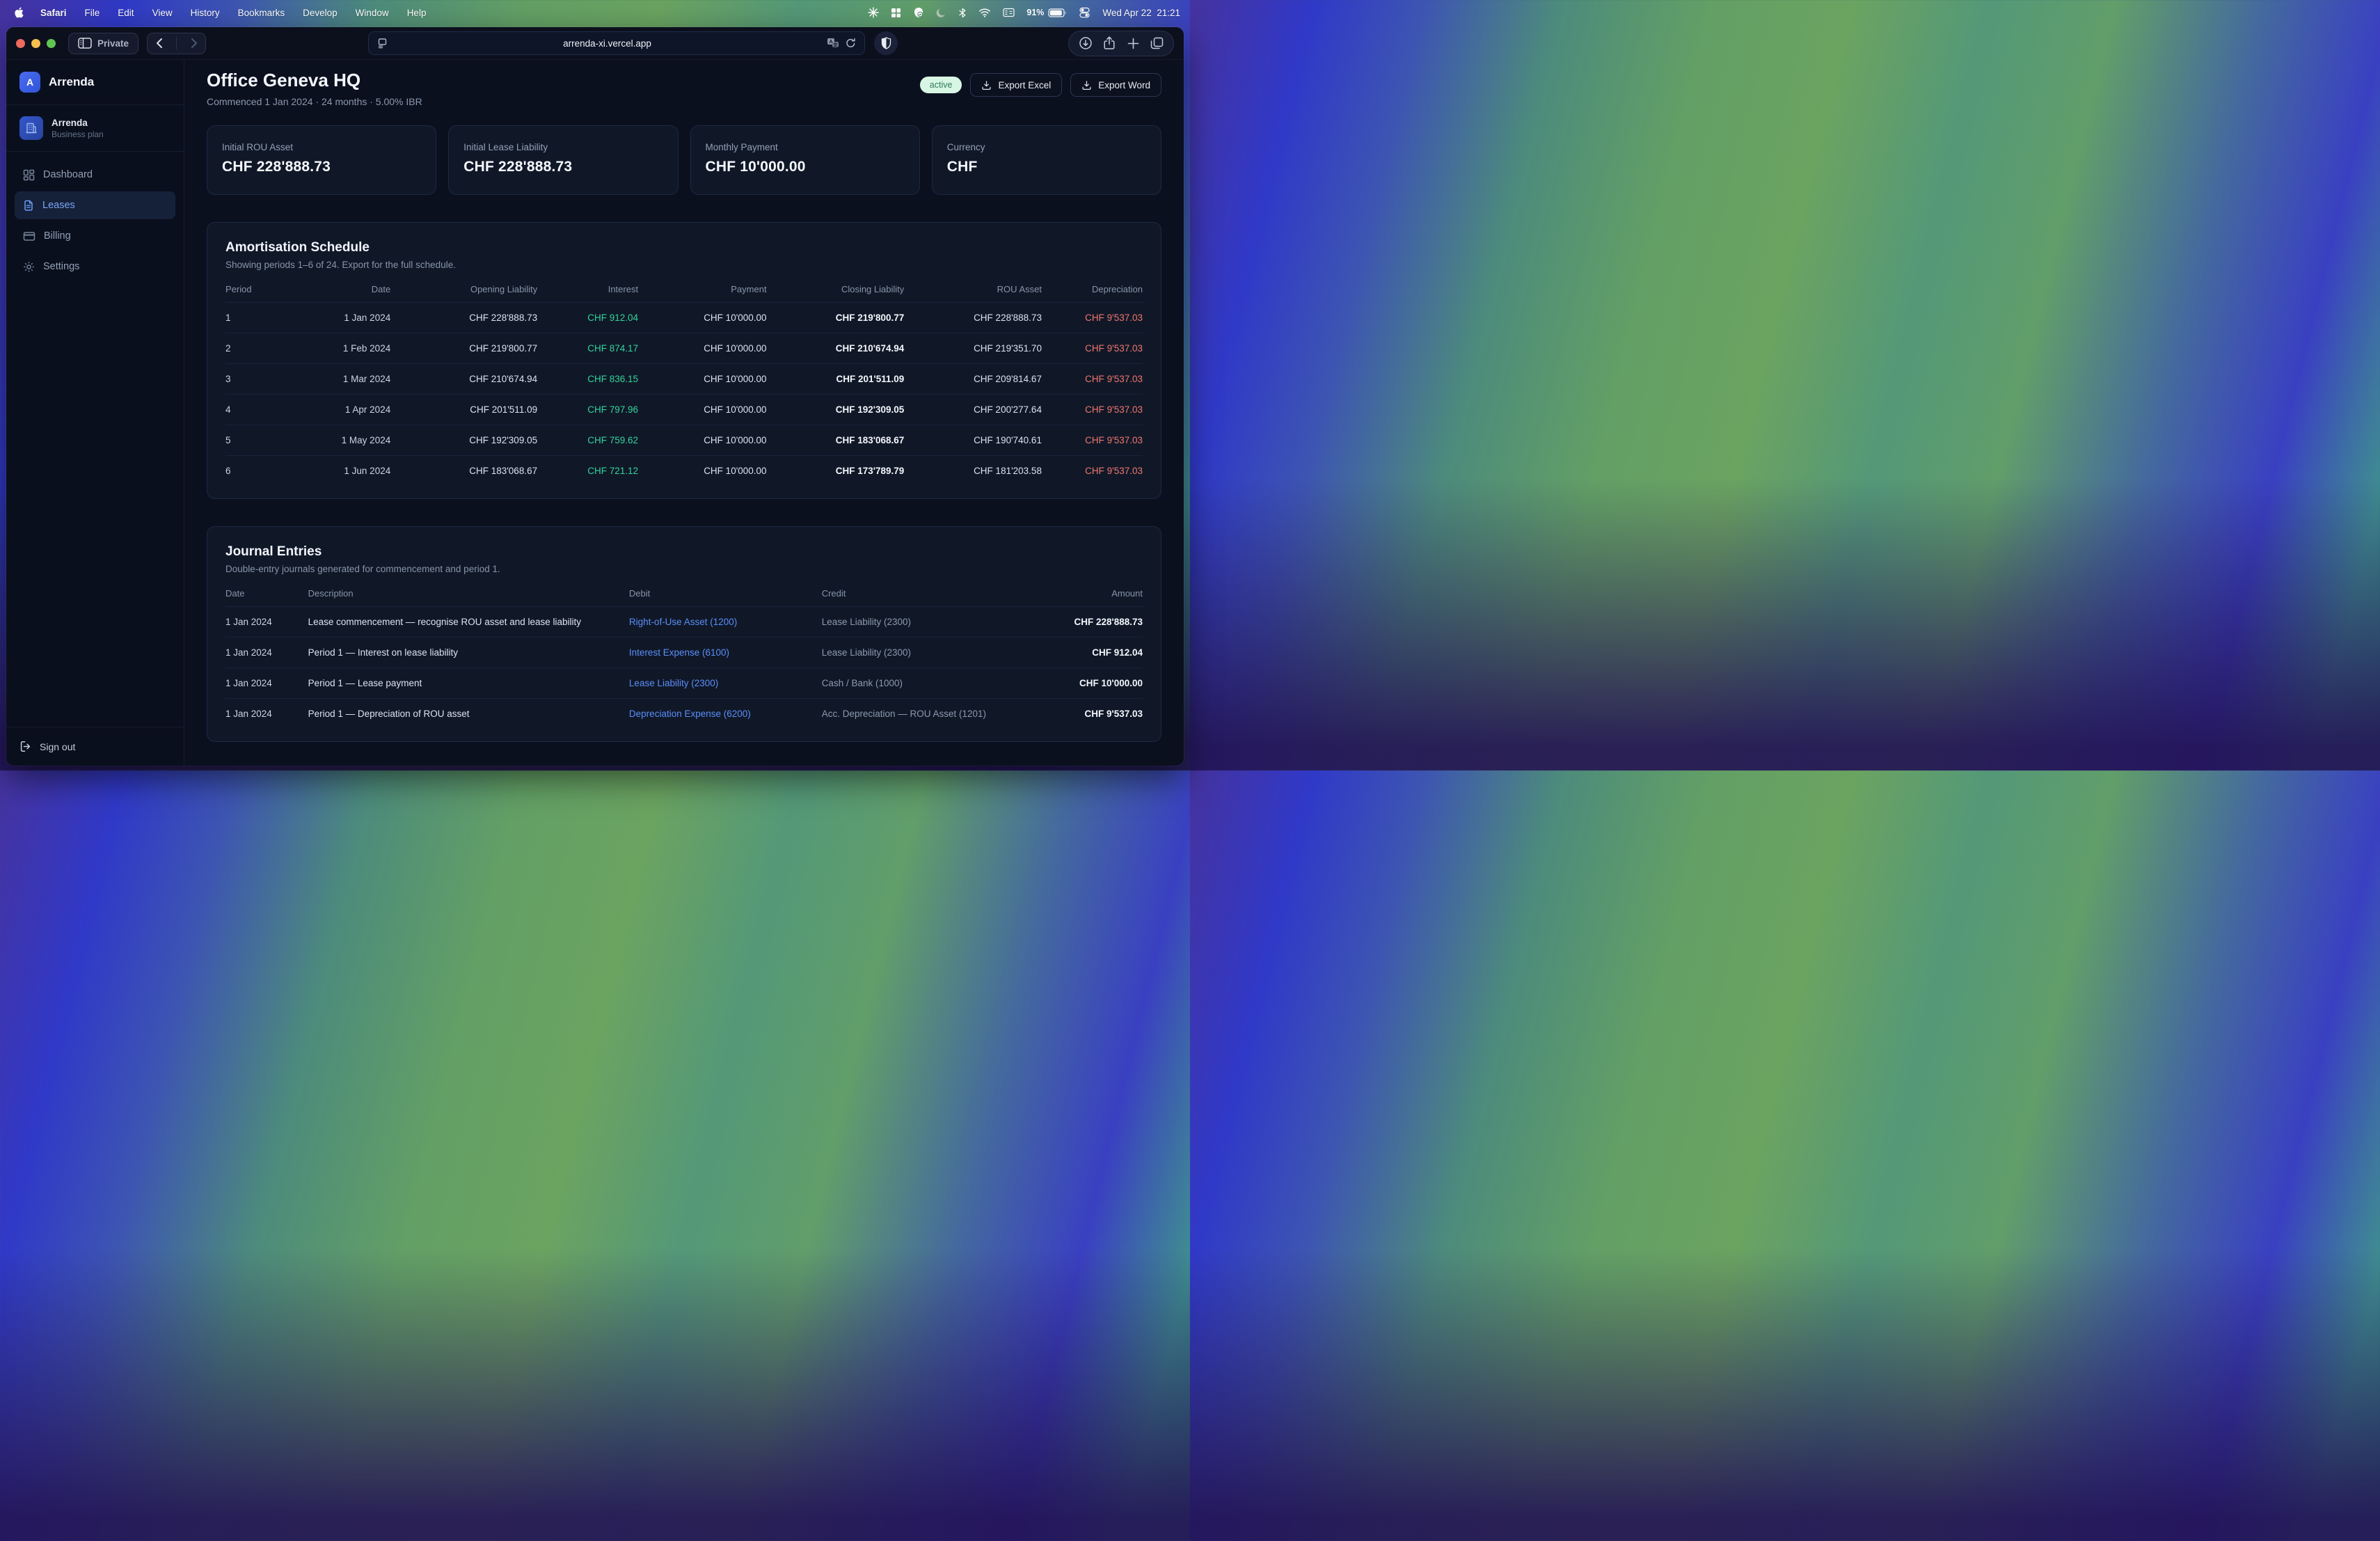  What do you see at coordinates (1109, 43) in the screenshot?
I see `share-icon` at bounding box center [1109, 43].